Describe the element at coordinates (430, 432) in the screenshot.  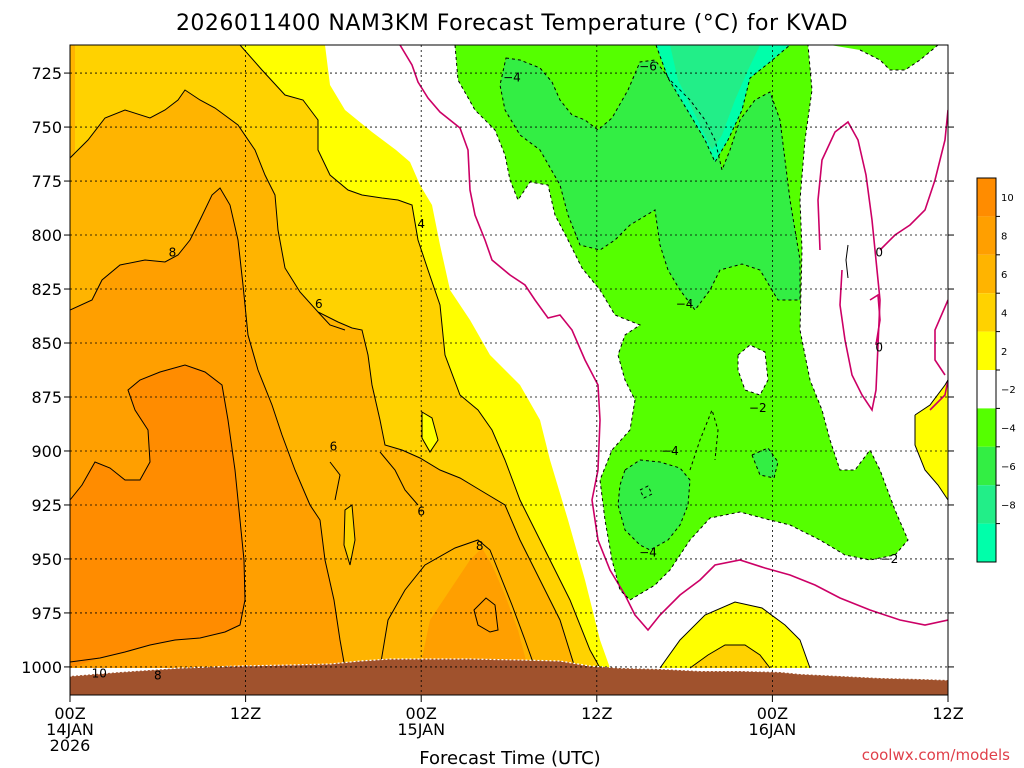
I see `temp-band-2-to-4-blob-b` at that location.